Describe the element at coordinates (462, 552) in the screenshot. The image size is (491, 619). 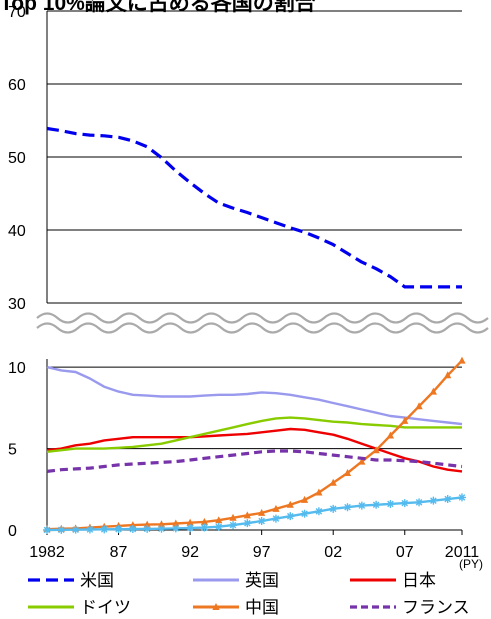
I see `x-tick-label: 2011` at that location.